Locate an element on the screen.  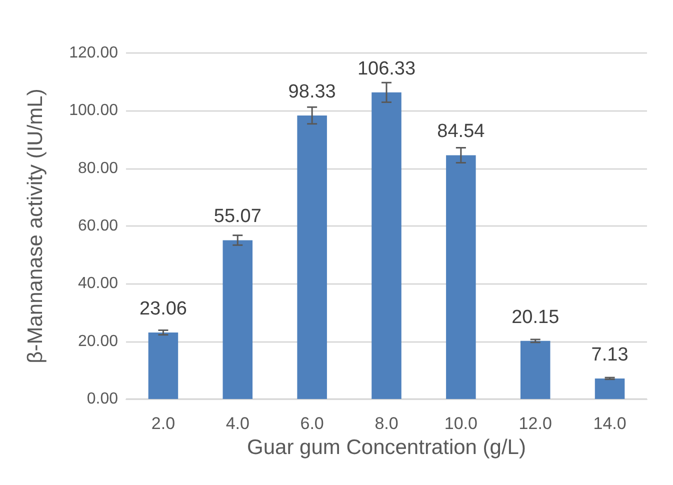
y-tick-label: 20.00 is located at coordinates (98, 341).